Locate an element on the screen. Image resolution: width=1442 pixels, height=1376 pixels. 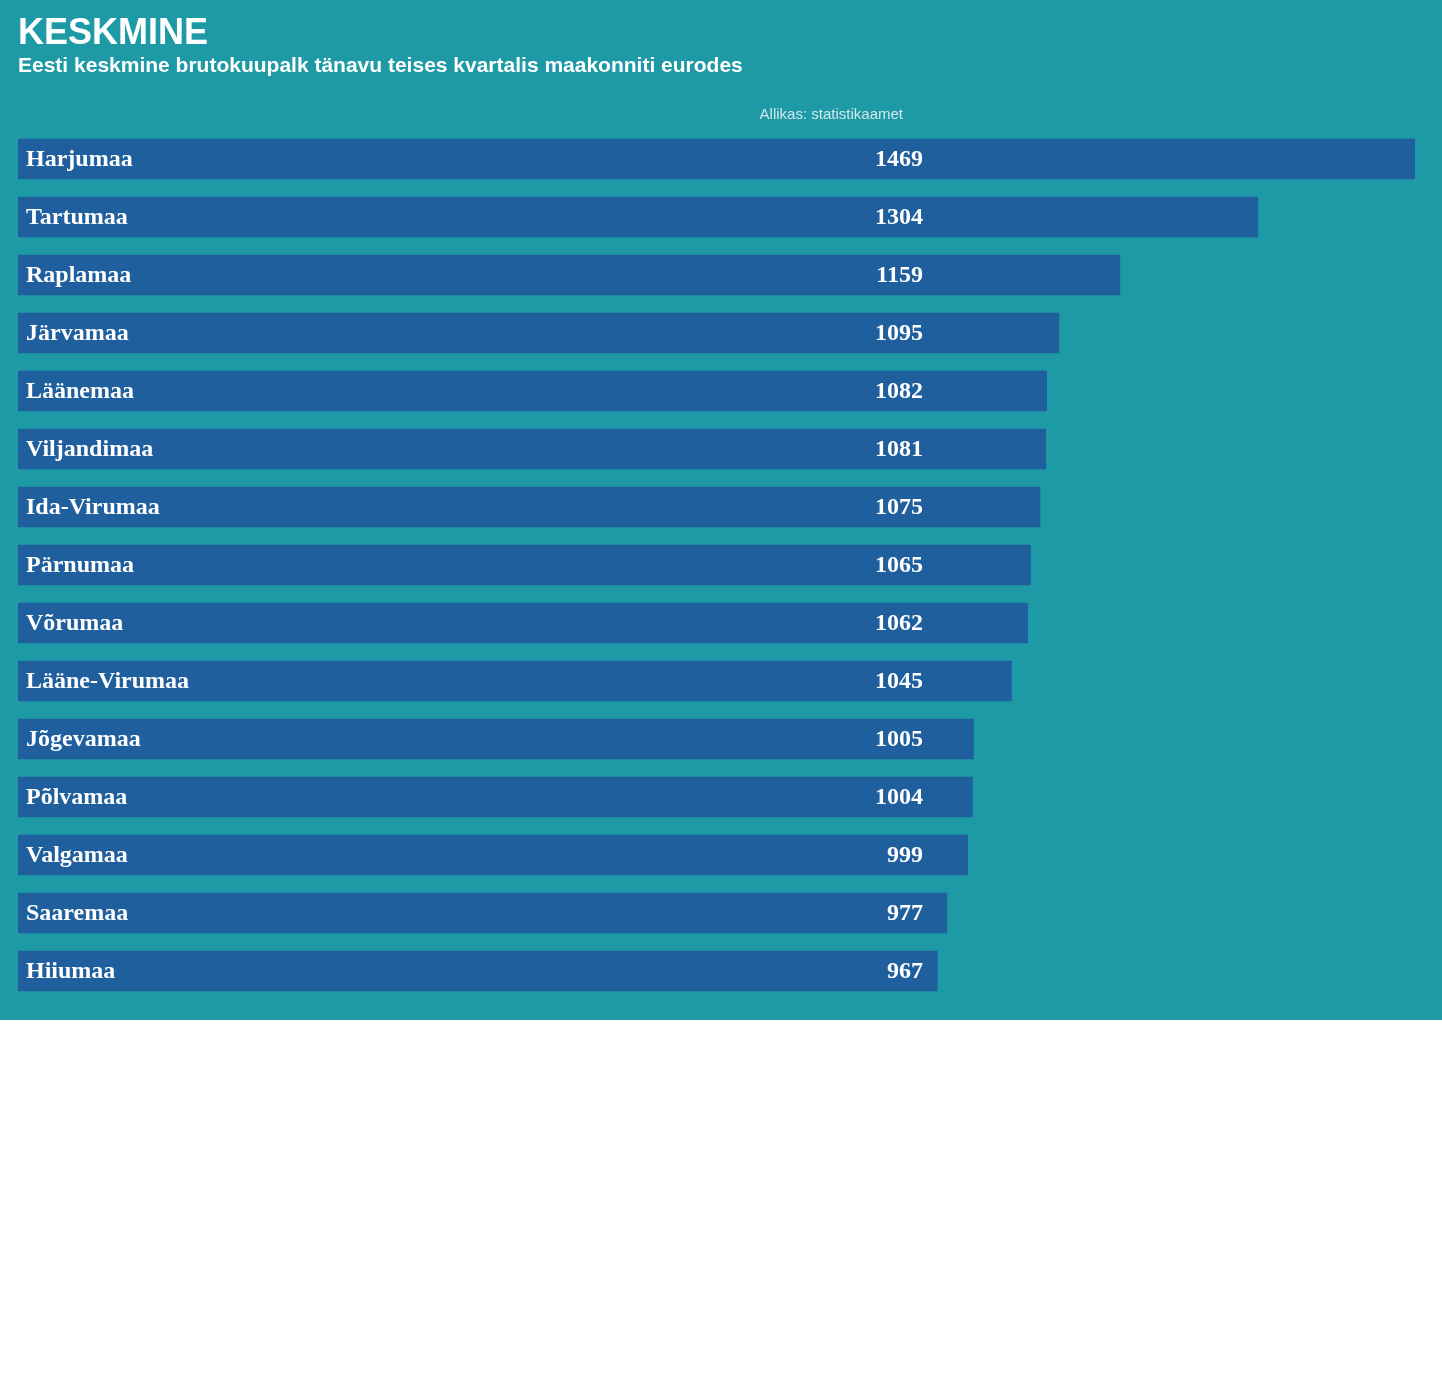
y-tick-label: Järvamaa is located at coordinates (77, 332).